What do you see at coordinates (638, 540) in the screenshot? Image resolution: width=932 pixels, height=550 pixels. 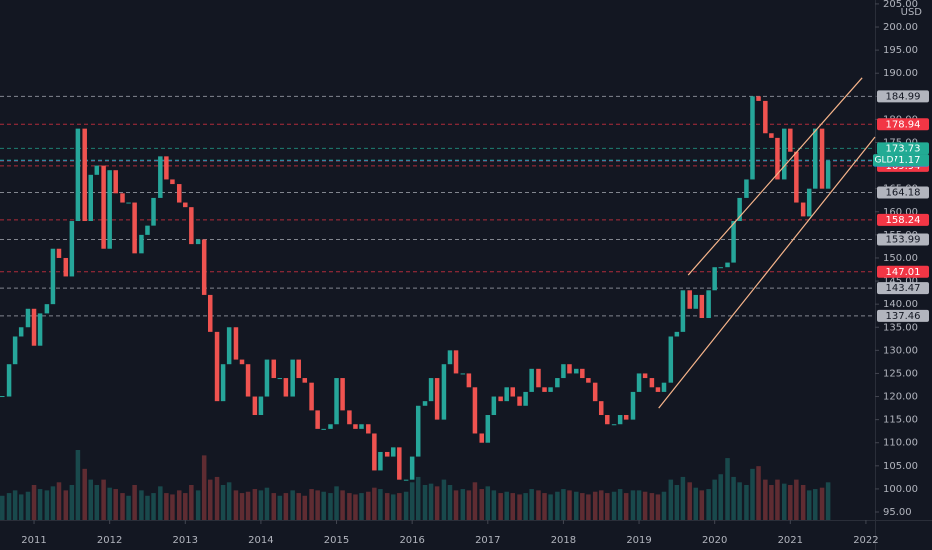 I see `x-tick-label: 2019` at bounding box center [638, 540].